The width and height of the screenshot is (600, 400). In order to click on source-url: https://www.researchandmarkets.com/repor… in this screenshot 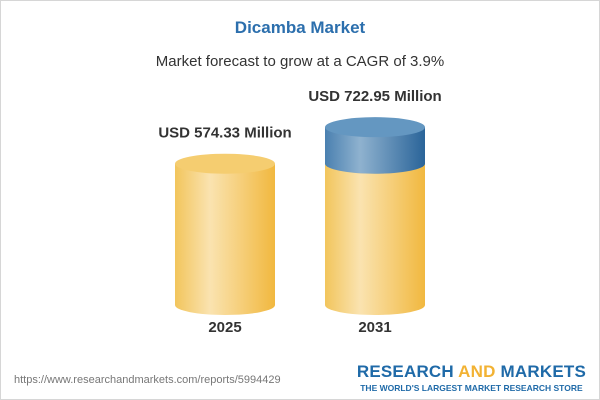, I will do `click(147, 380)`.